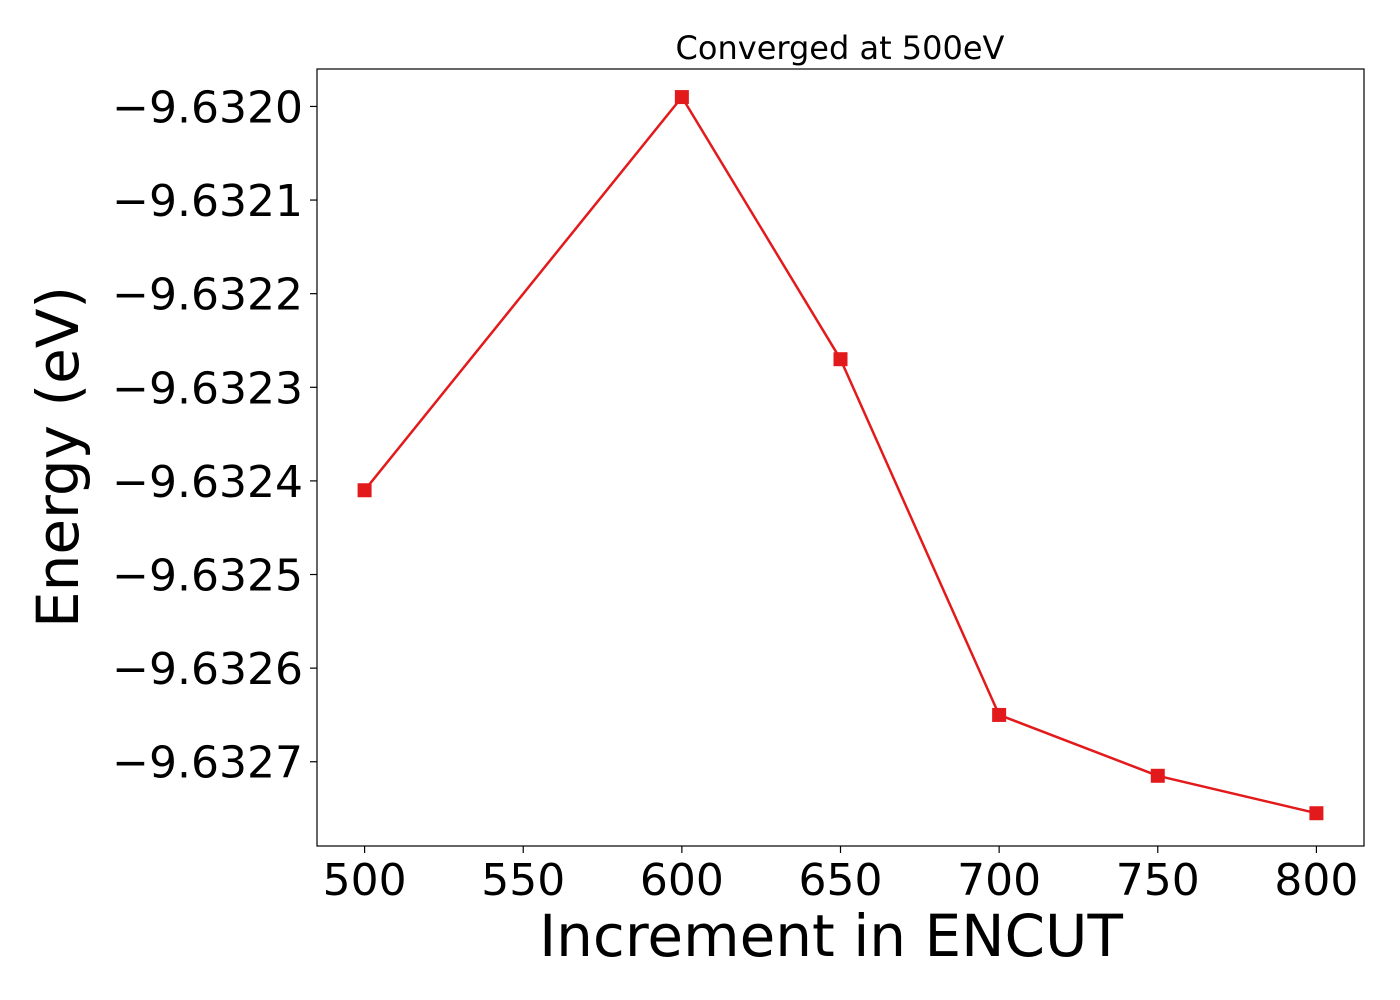 The height and width of the screenshot is (1000, 1400). What do you see at coordinates (841, 880) in the screenshot?
I see `x-tick-label: 650` at bounding box center [841, 880].